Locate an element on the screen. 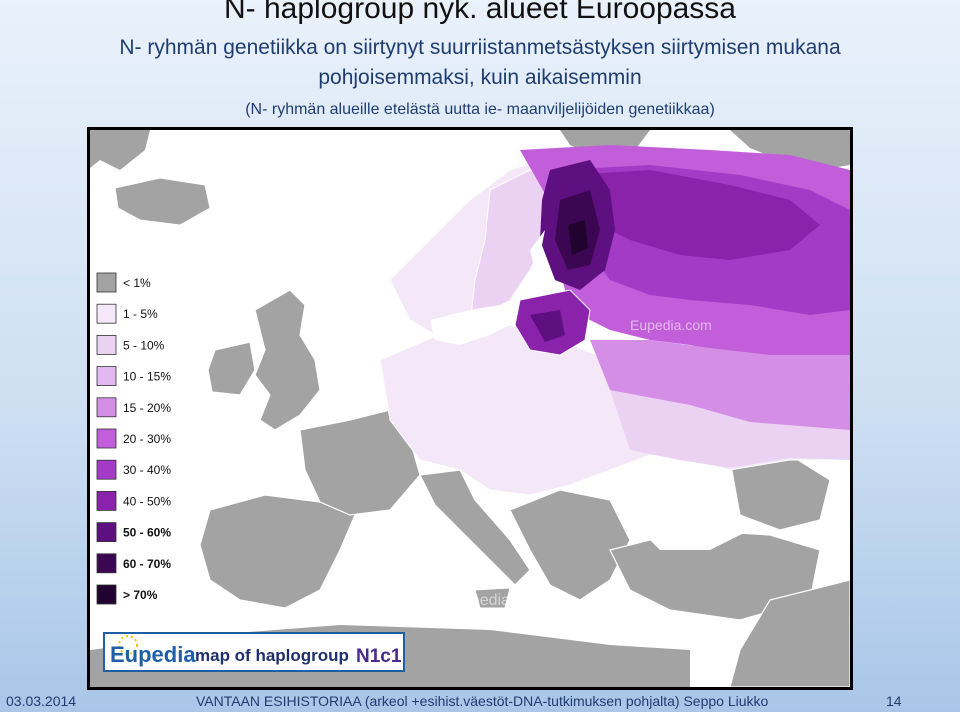 The image size is (960, 712). eupedia-brand-banner: Eupedia map of haplogroup N1c1 is located at coordinates (254, 652).